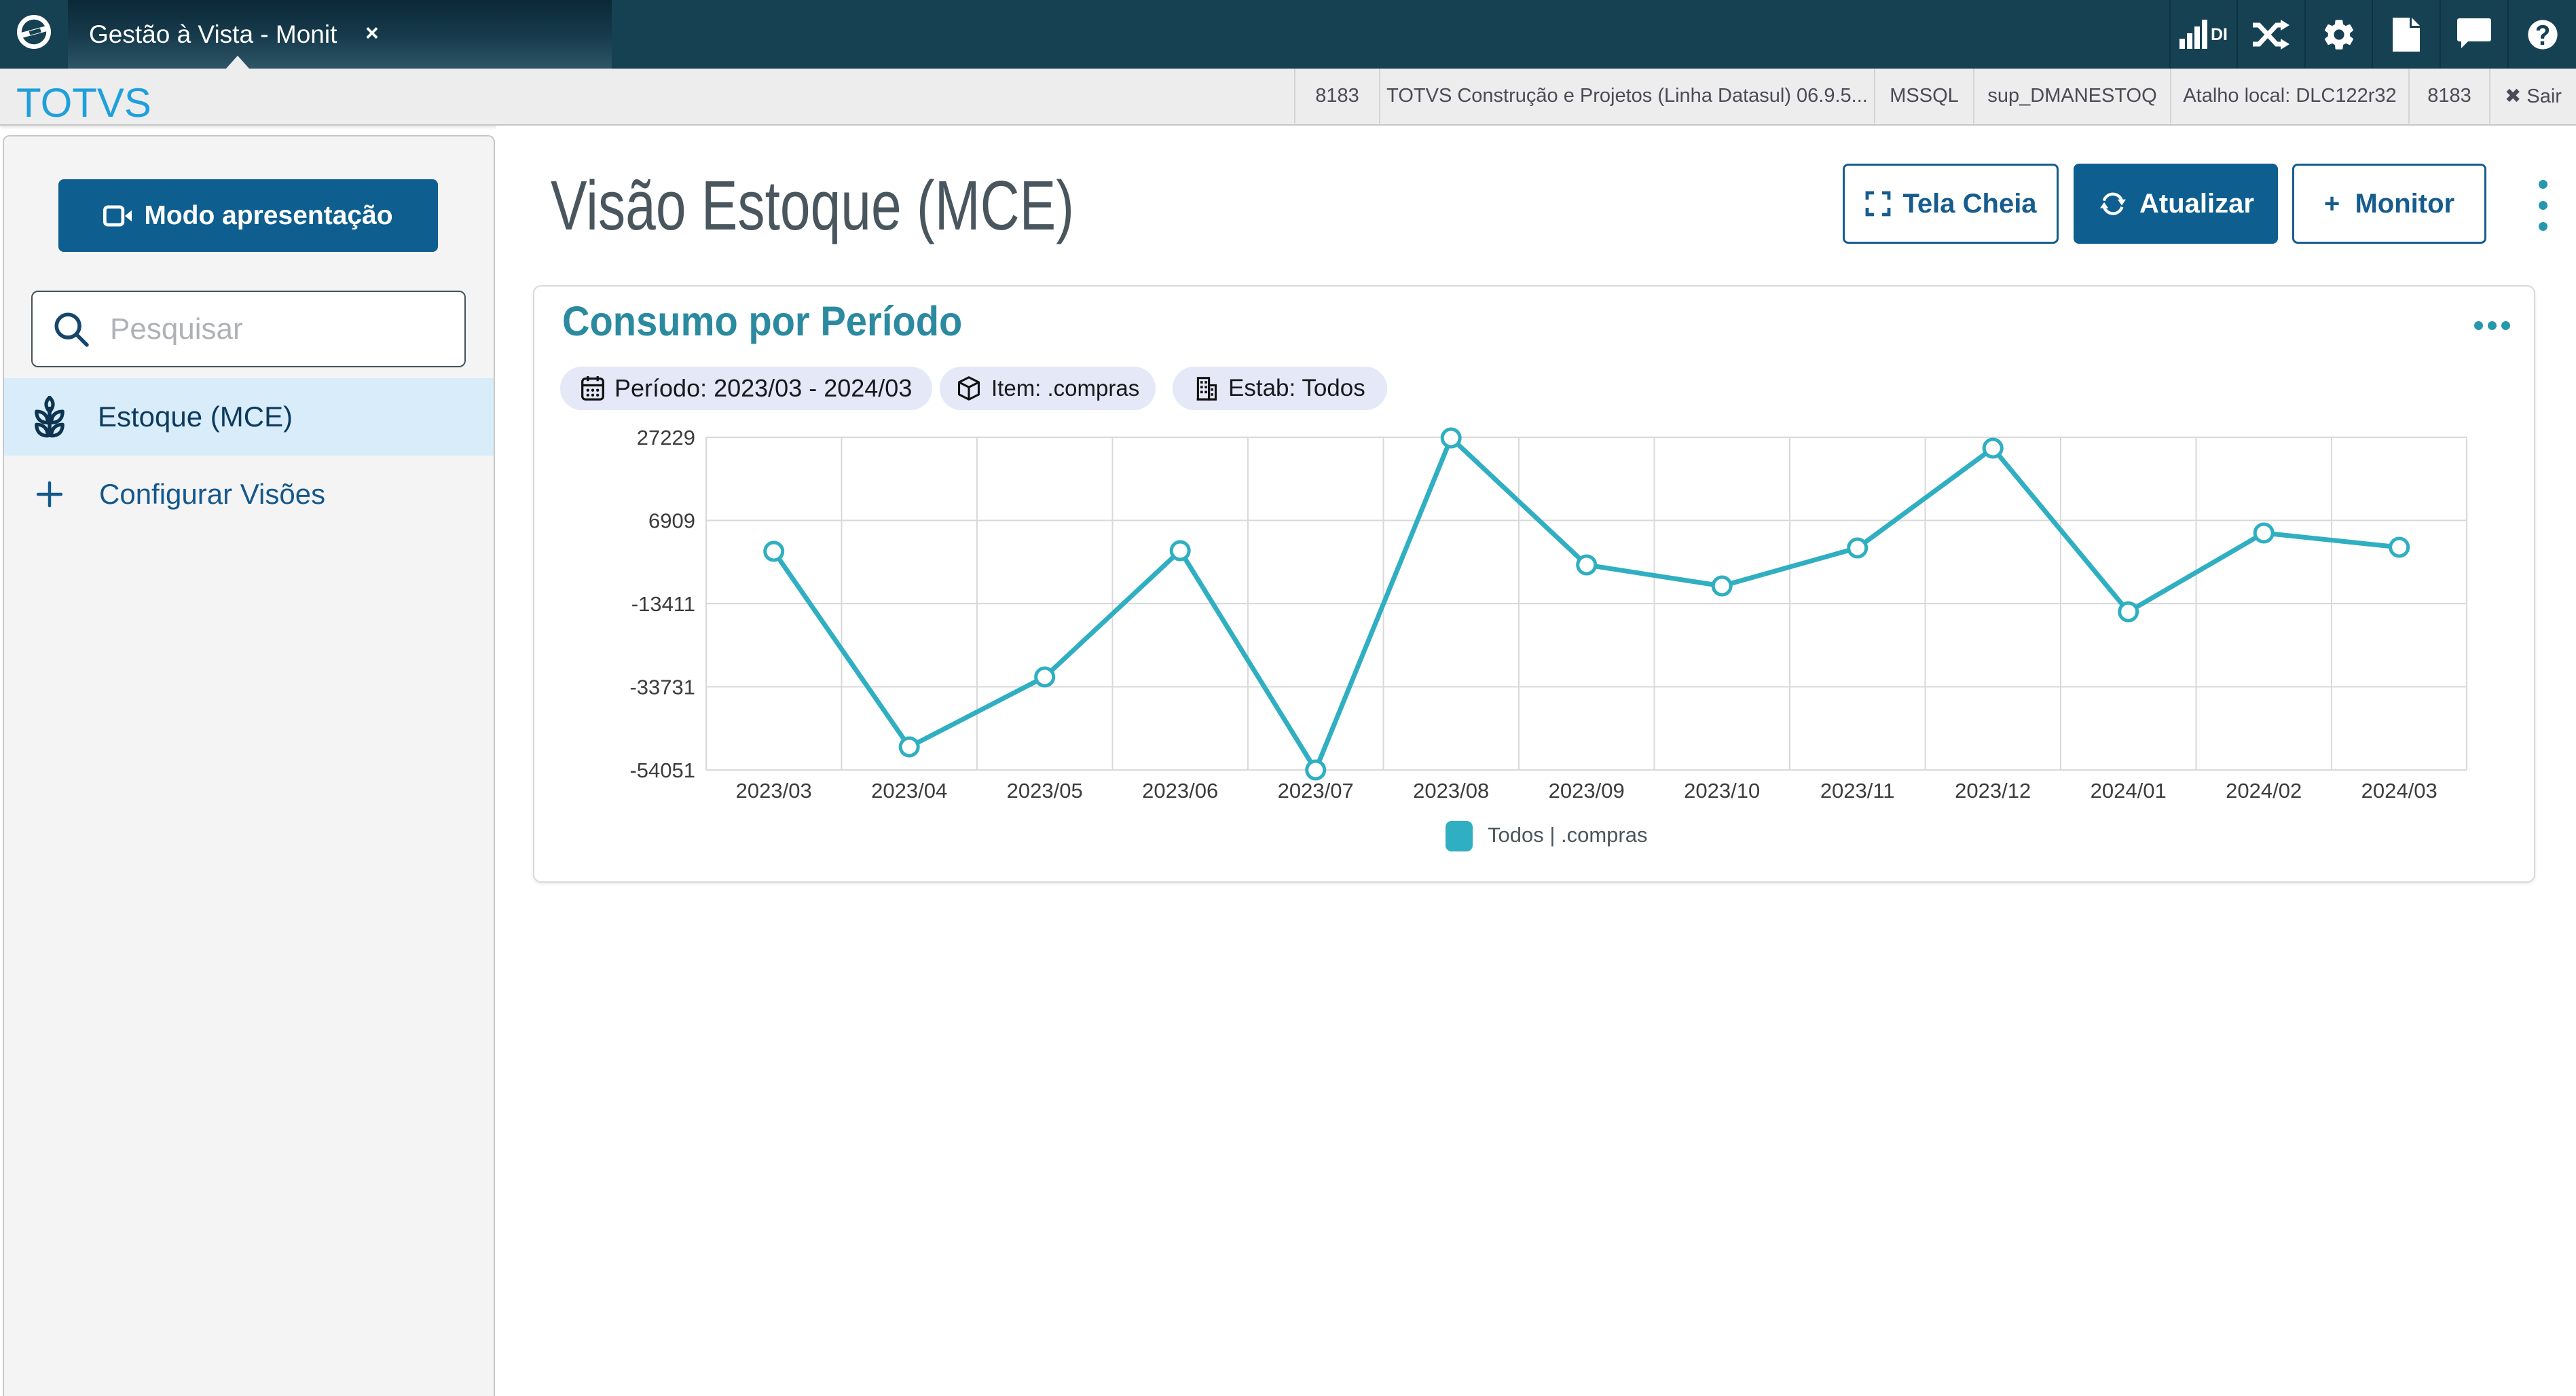 The height and width of the screenshot is (1396, 2576). I want to click on svg-text: 2023/09, so click(1587, 791).